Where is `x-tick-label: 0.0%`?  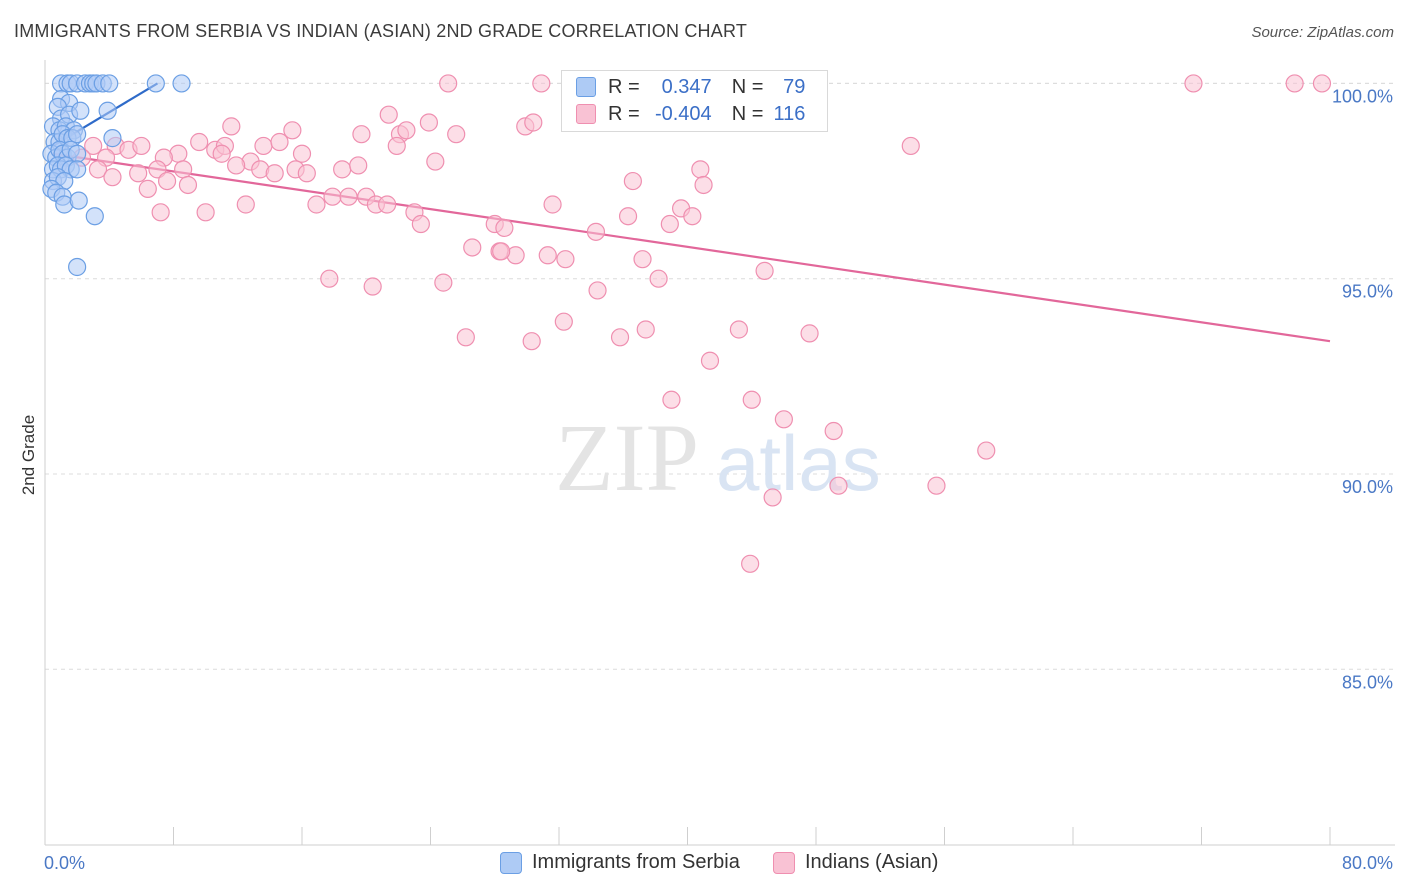
x-tick-label: 0.0% is located at coordinates (64, 863).